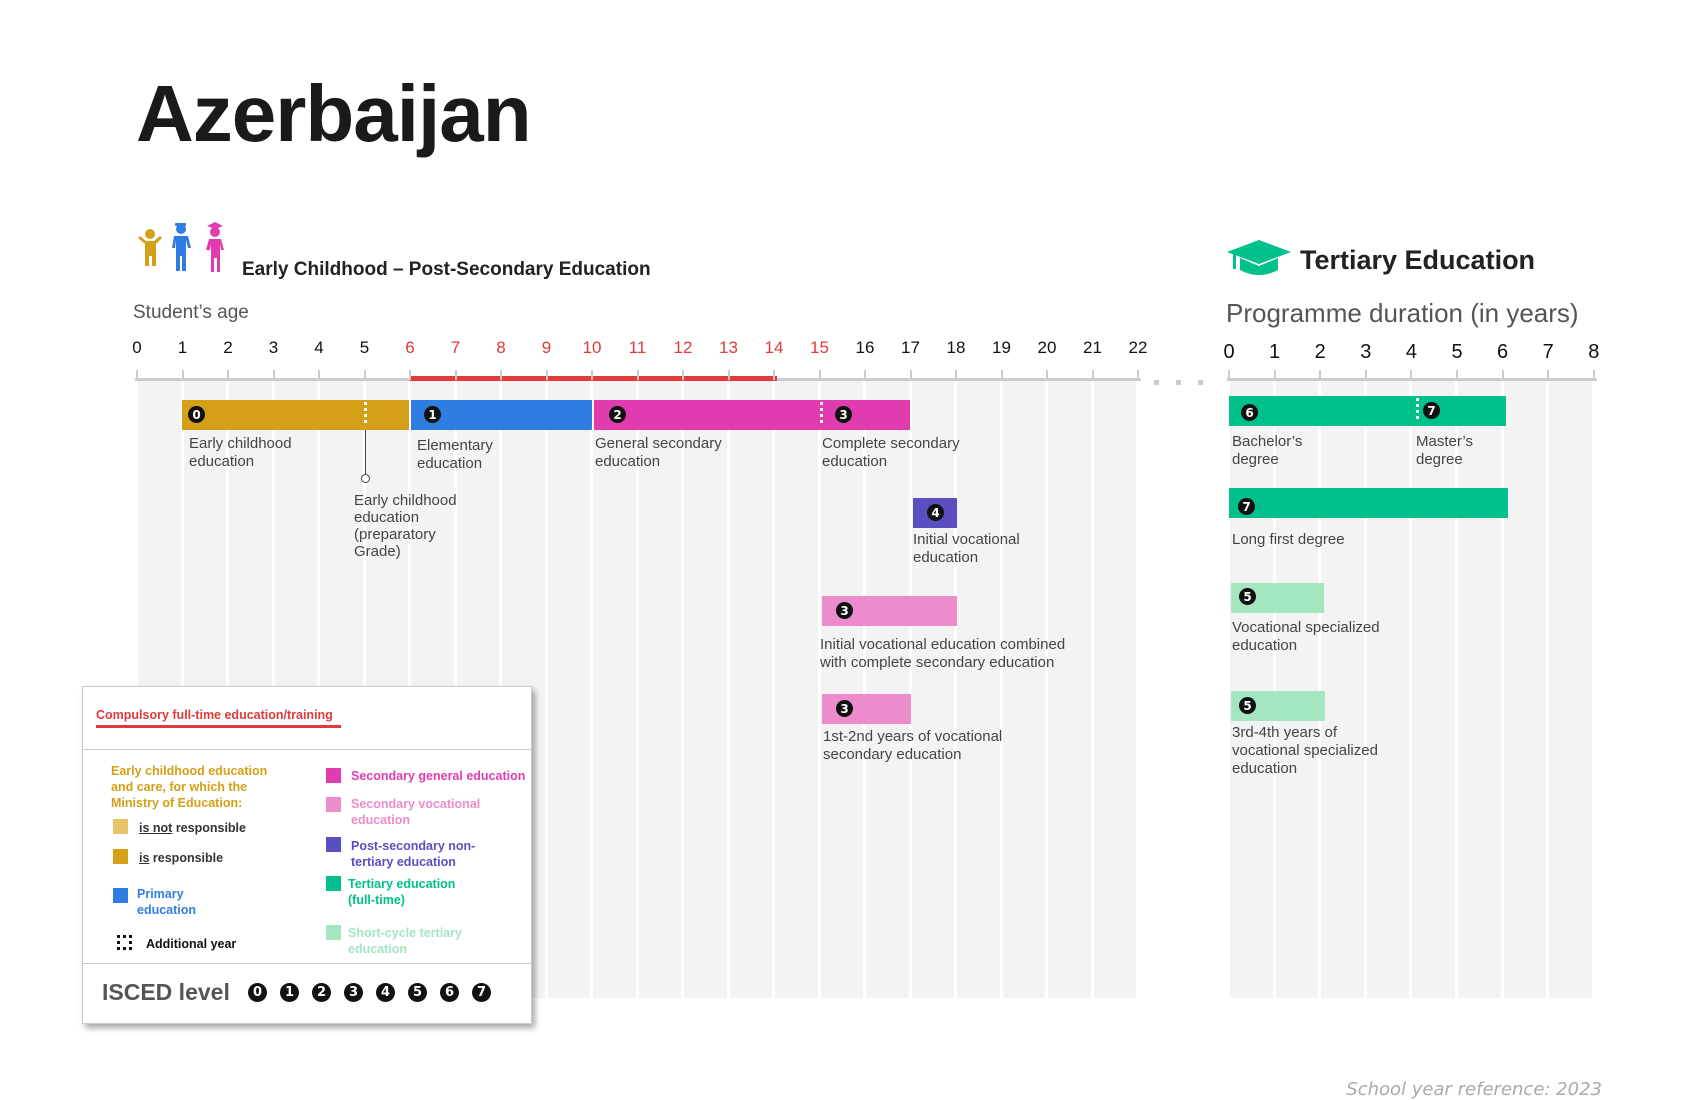  What do you see at coordinates (1418, 260) in the screenshot?
I see `right-section-heading: Tertiary Education` at bounding box center [1418, 260].